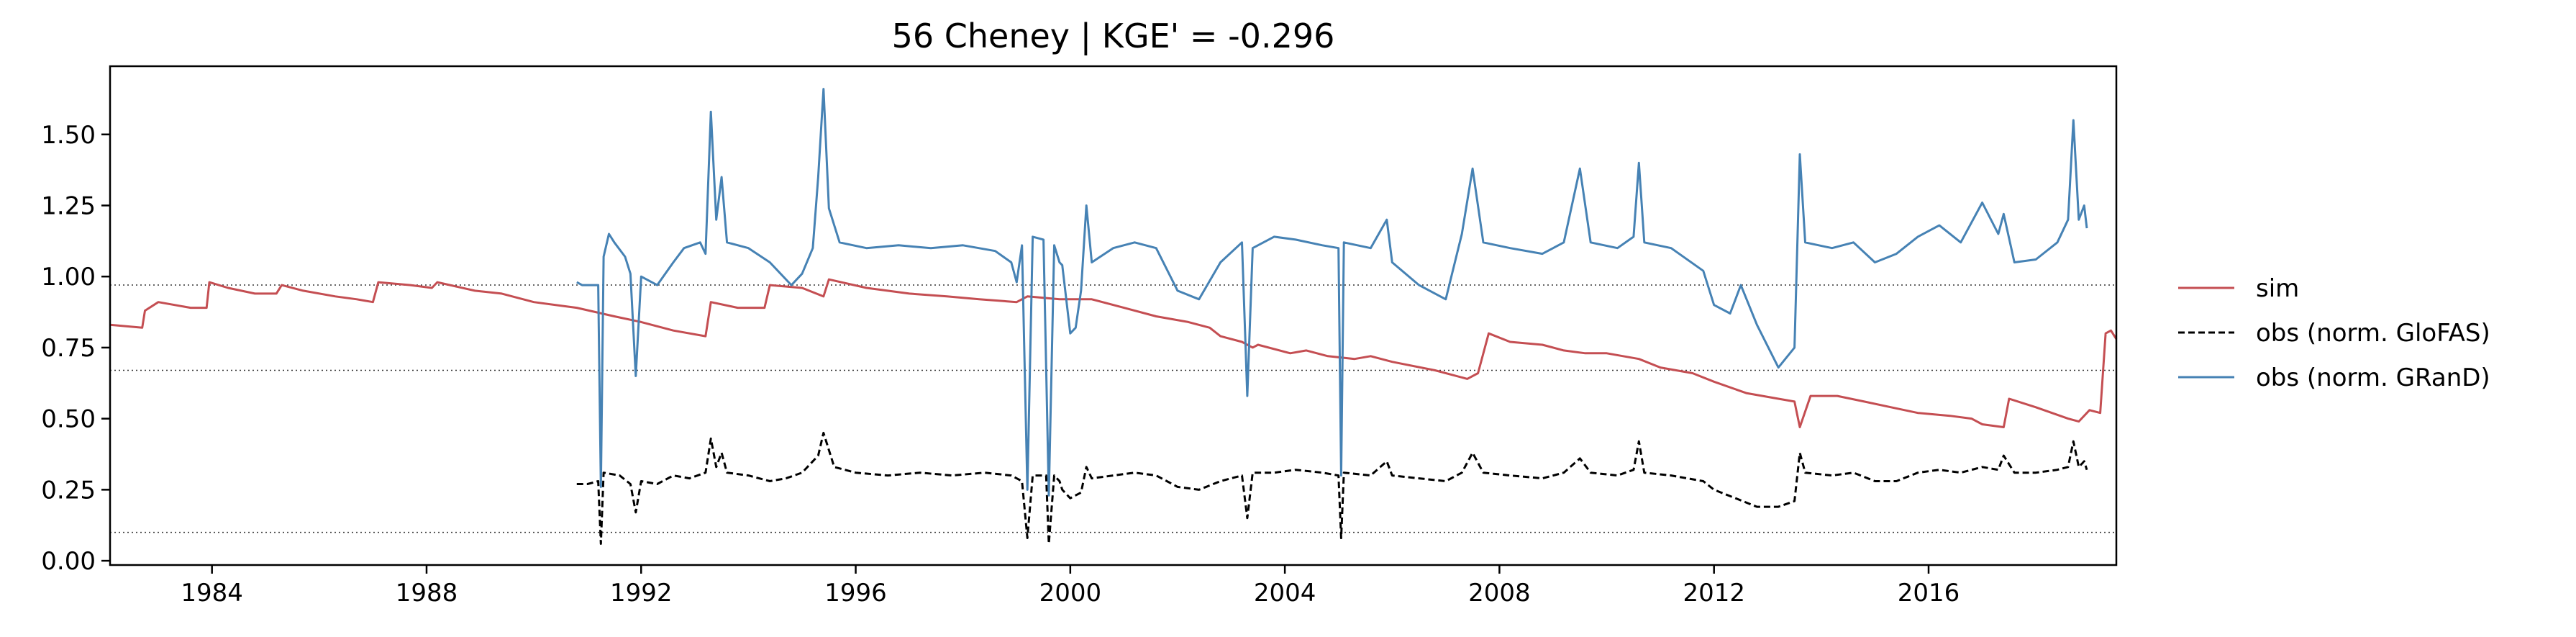 Image resolution: width=2576 pixels, height=637 pixels. I want to click on x-tick-label-6: 2008, so click(1499, 593).